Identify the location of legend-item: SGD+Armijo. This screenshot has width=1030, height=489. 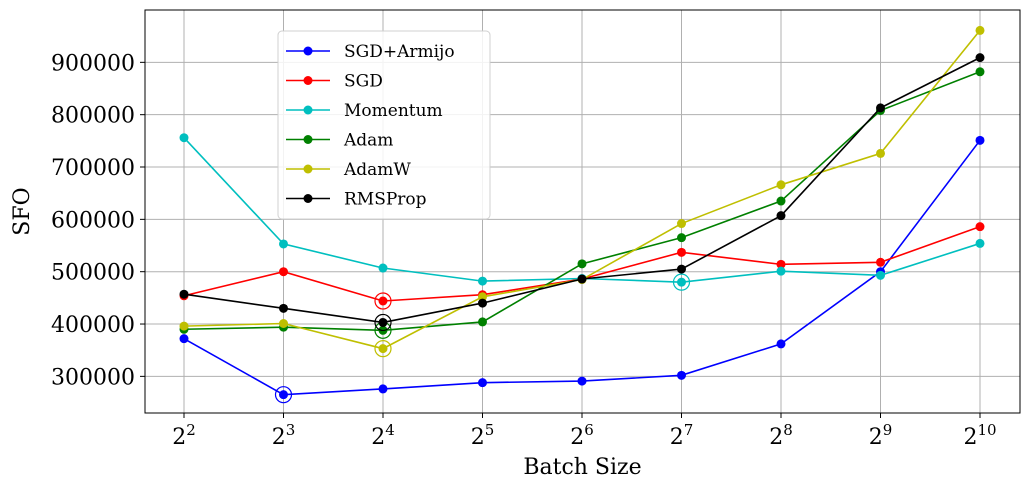
(370, 52).